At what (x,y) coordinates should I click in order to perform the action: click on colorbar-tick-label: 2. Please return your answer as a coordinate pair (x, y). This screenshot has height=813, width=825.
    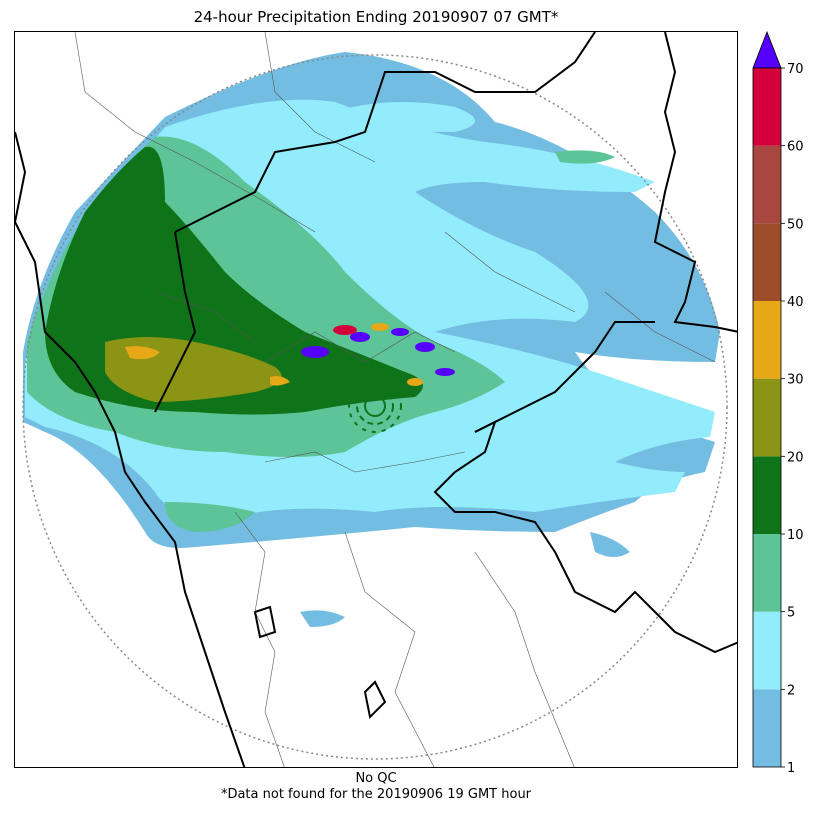
    Looking at the image, I should click on (791, 690).